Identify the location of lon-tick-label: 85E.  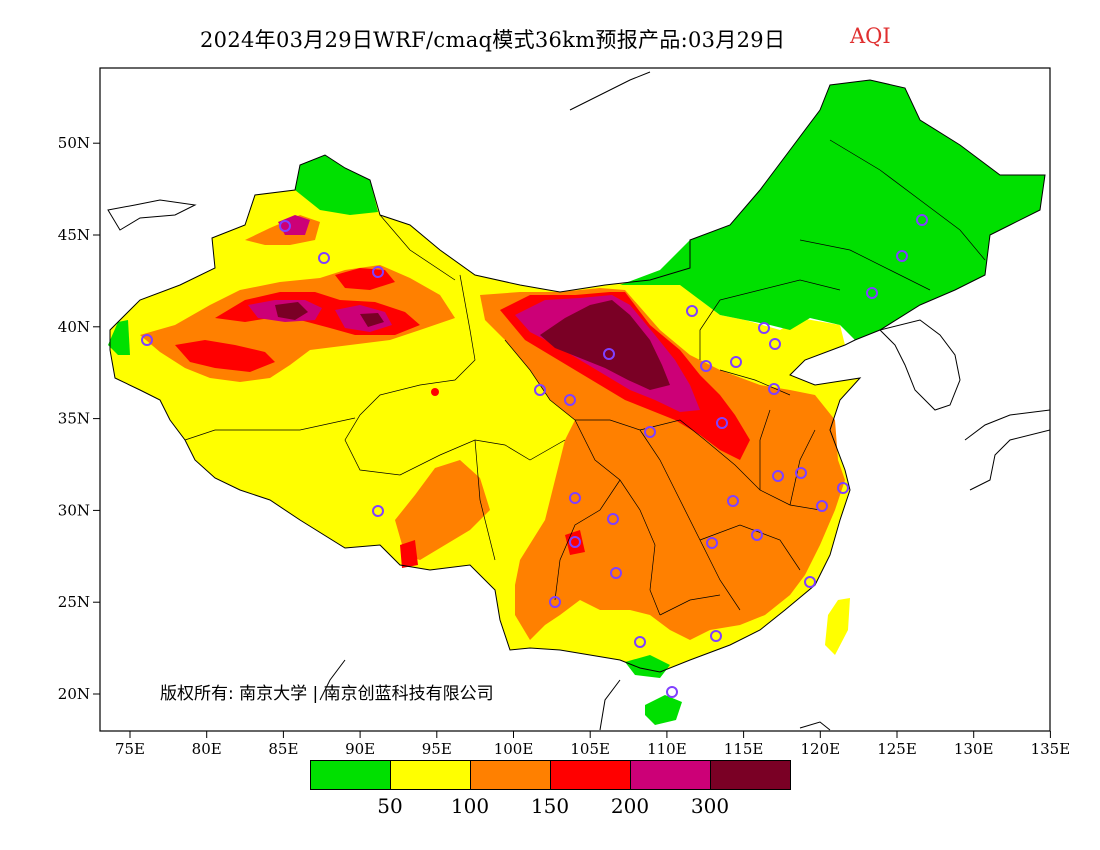
(283, 749).